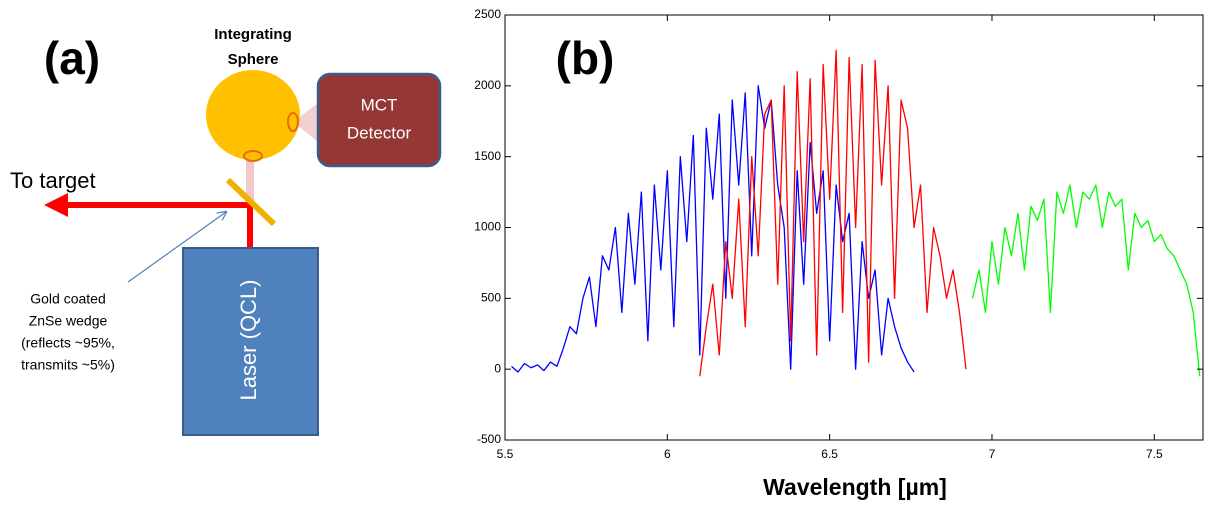 This screenshot has height=509, width=1215. What do you see at coordinates (487, 227) in the screenshot?
I see `y-tick-label: 1000` at bounding box center [487, 227].